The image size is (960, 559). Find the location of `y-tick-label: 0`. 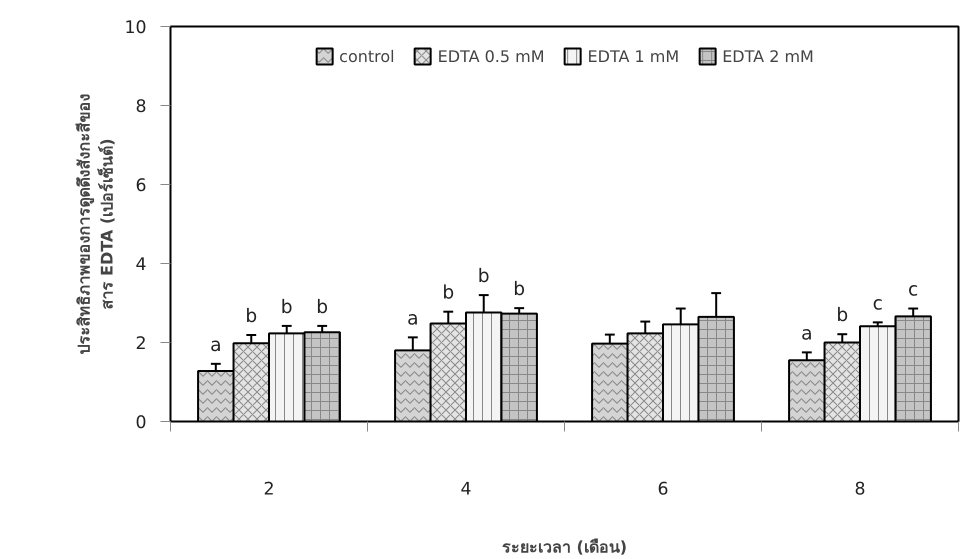

y-tick-label: 0 is located at coordinates (141, 423).